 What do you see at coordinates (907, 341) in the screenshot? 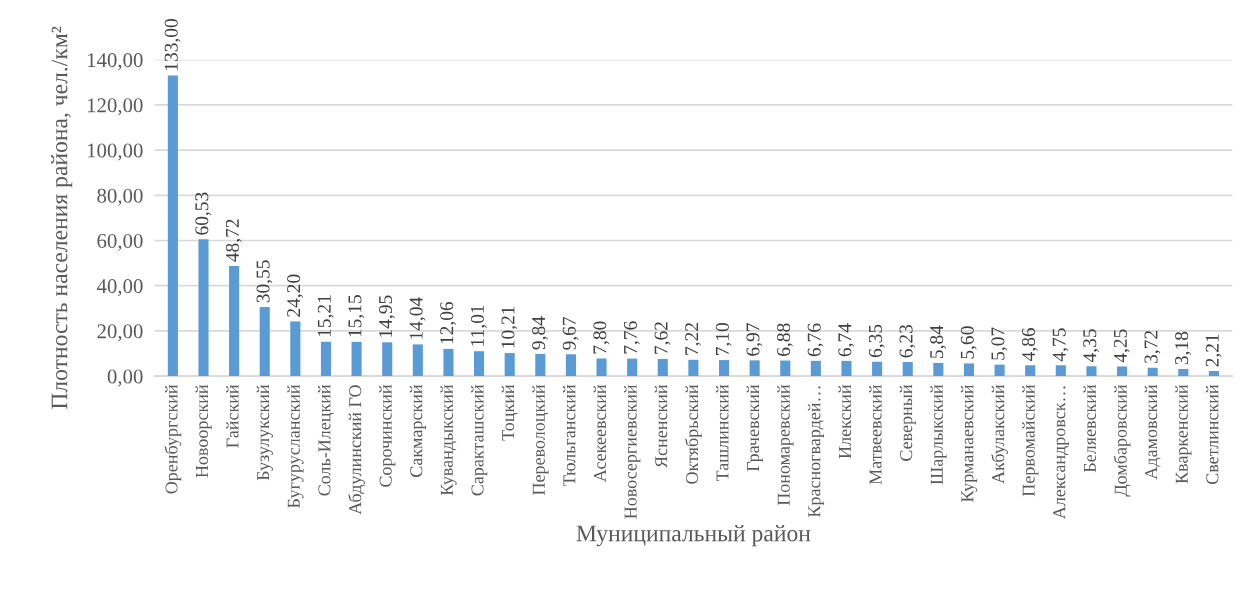
I see `data-label: 6,23` at bounding box center [907, 341].